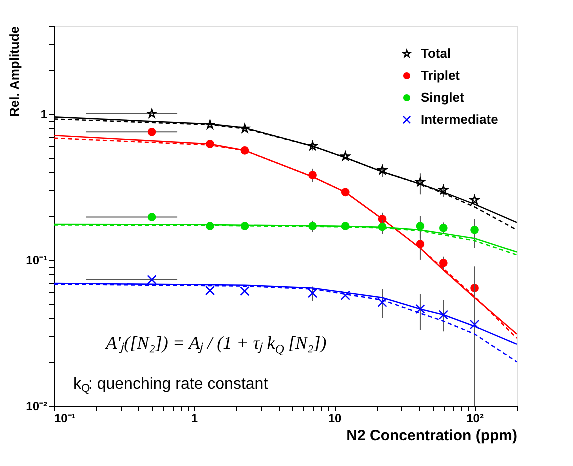  I want to click on x-tick-label: 1, so click(194, 419).